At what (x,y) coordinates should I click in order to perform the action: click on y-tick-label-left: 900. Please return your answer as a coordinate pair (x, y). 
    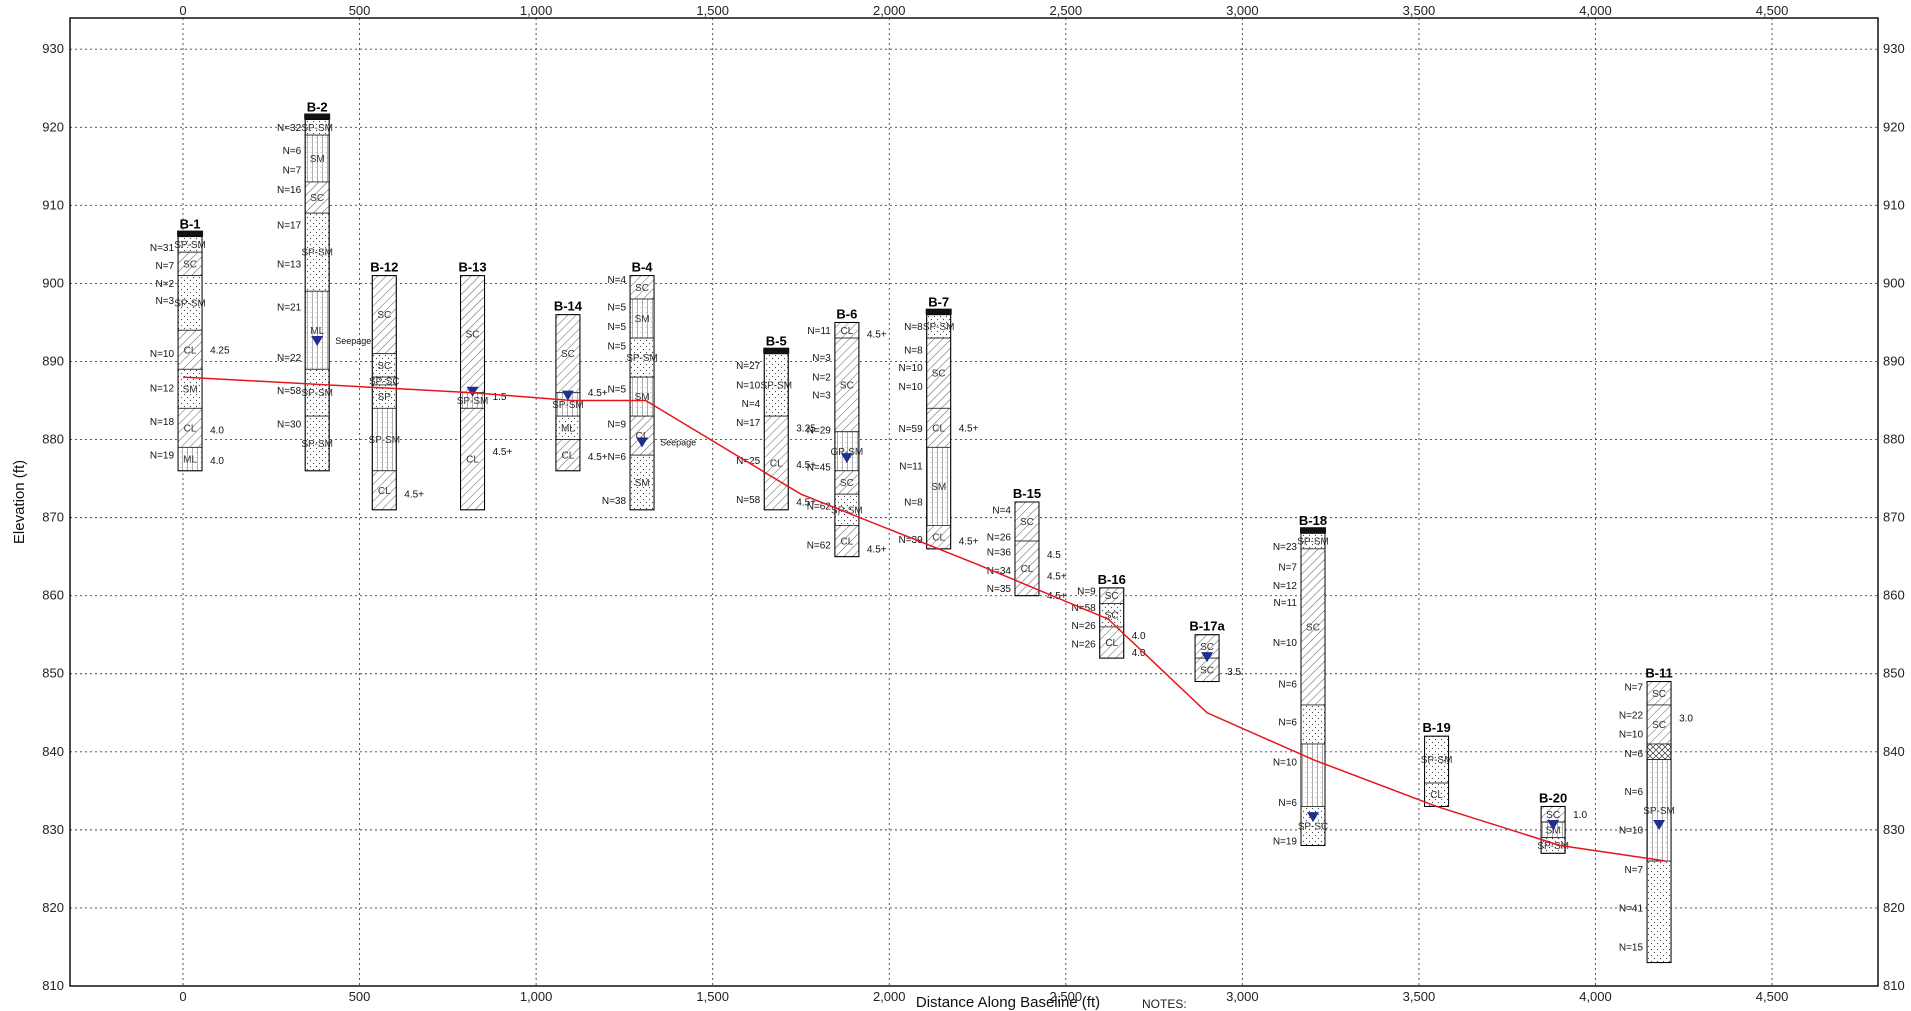
    Looking at the image, I should click on (53, 282).